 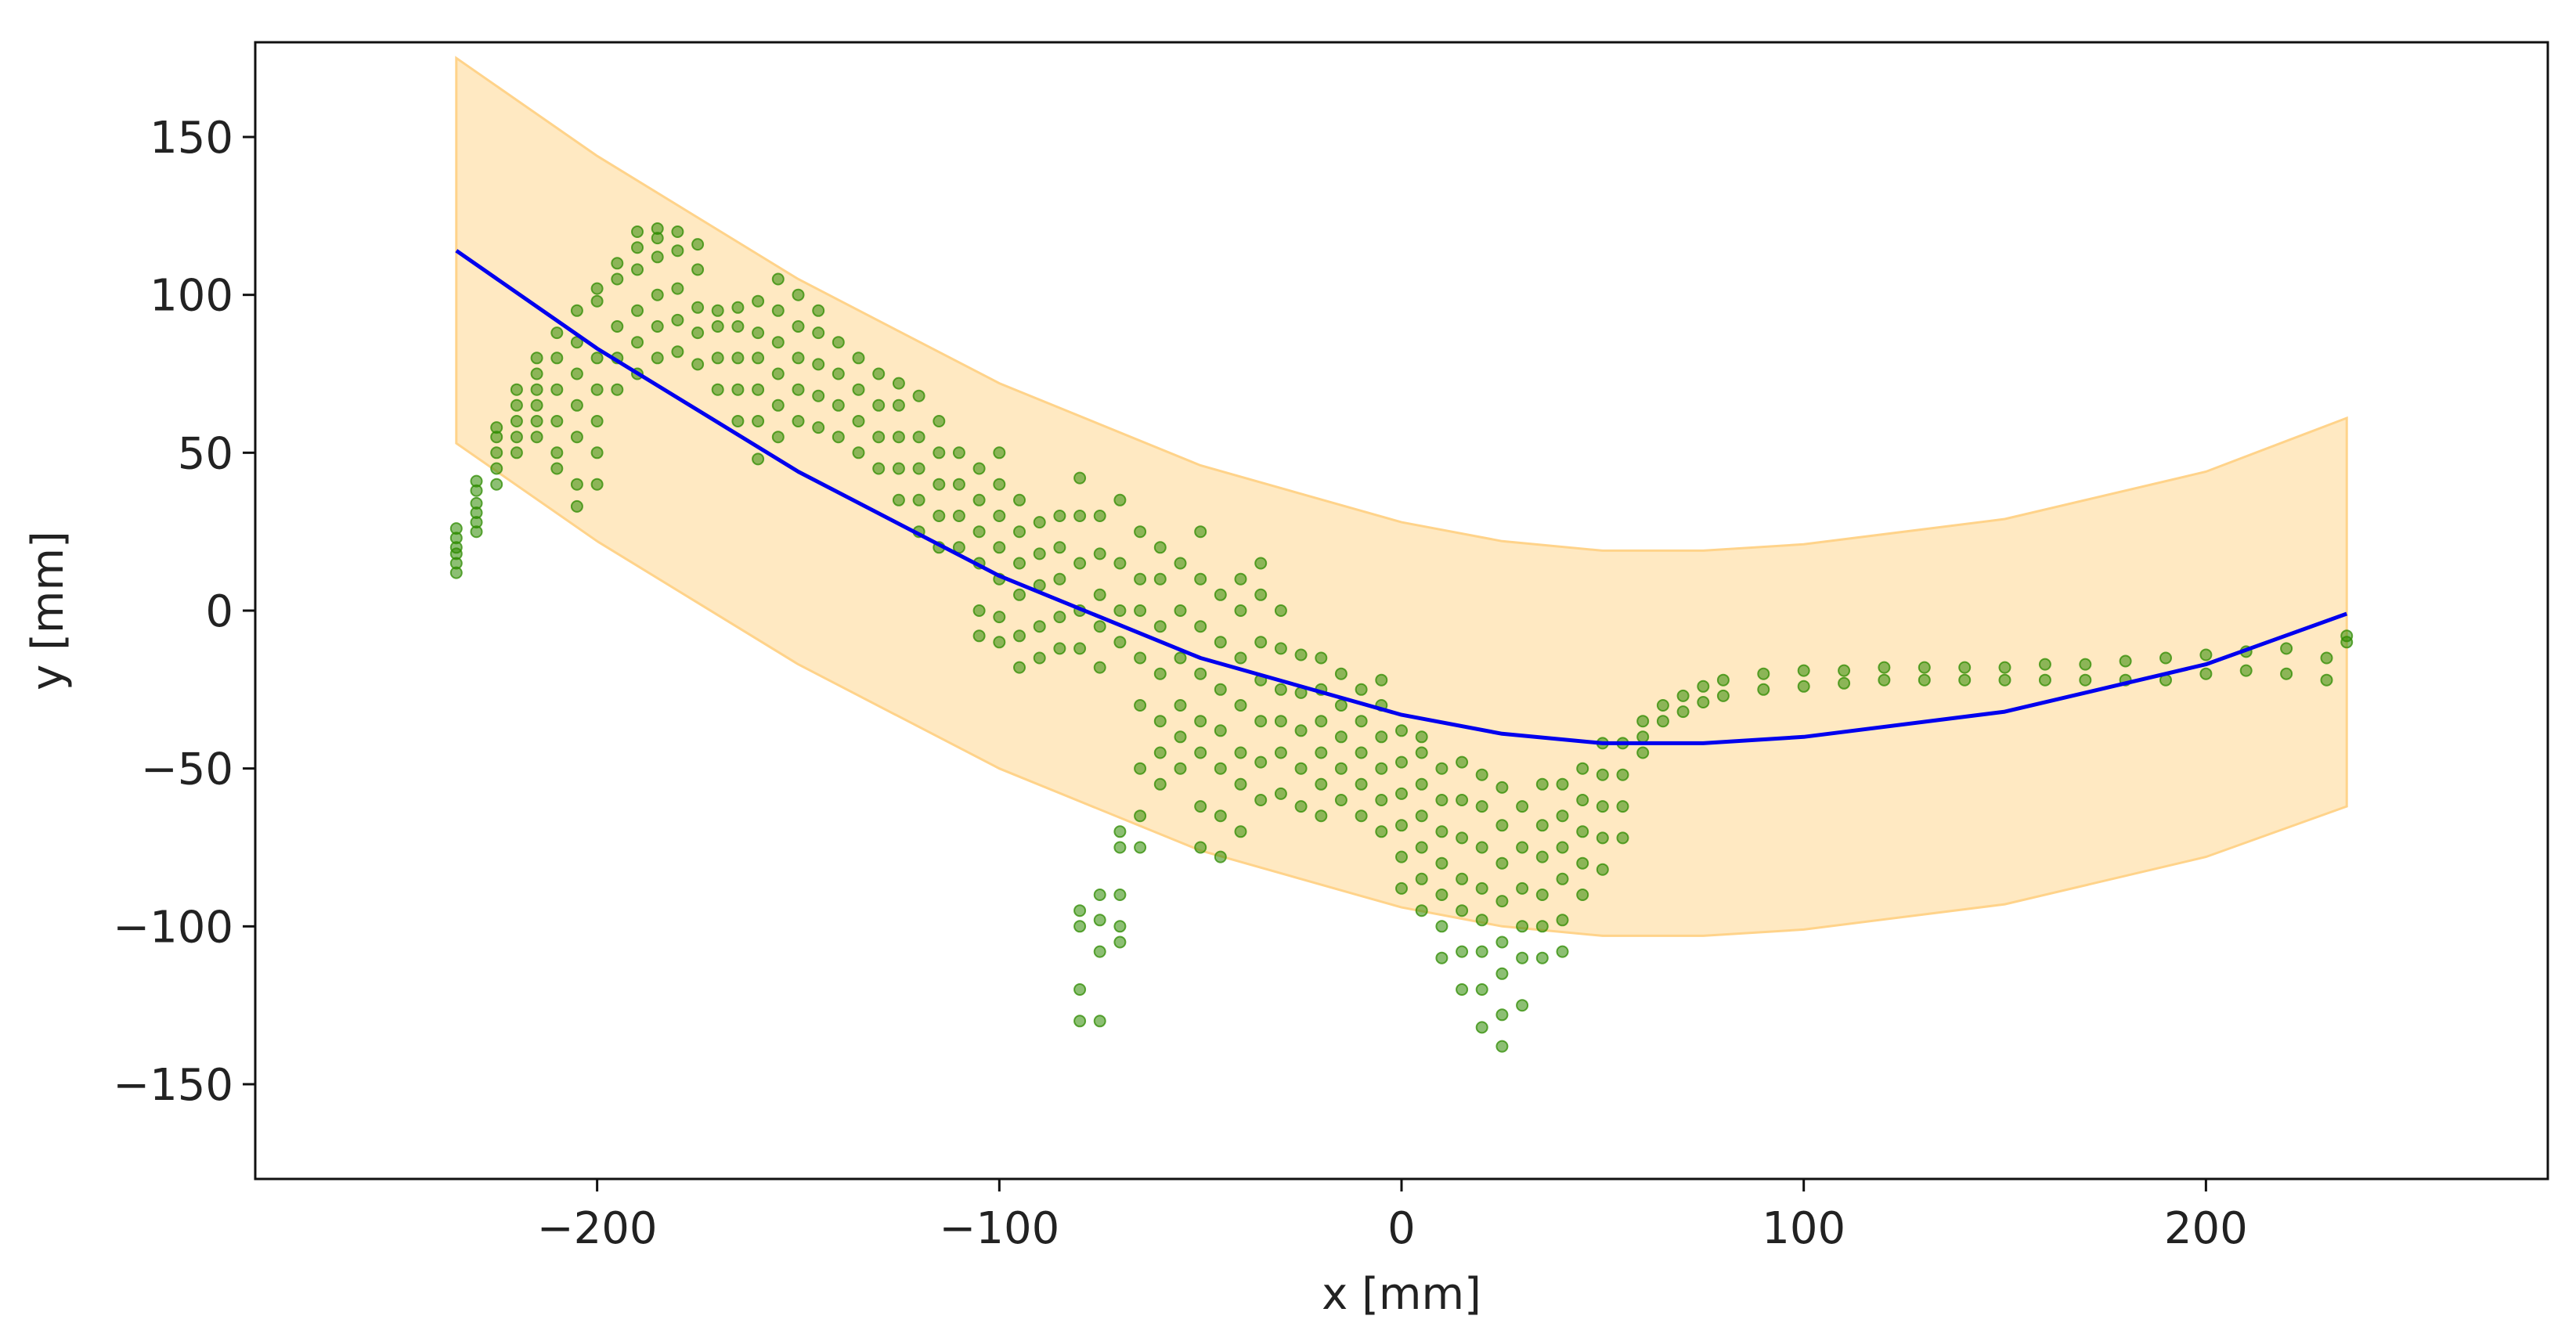 I want to click on y-tick-label: 100, so click(x=191, y=296).